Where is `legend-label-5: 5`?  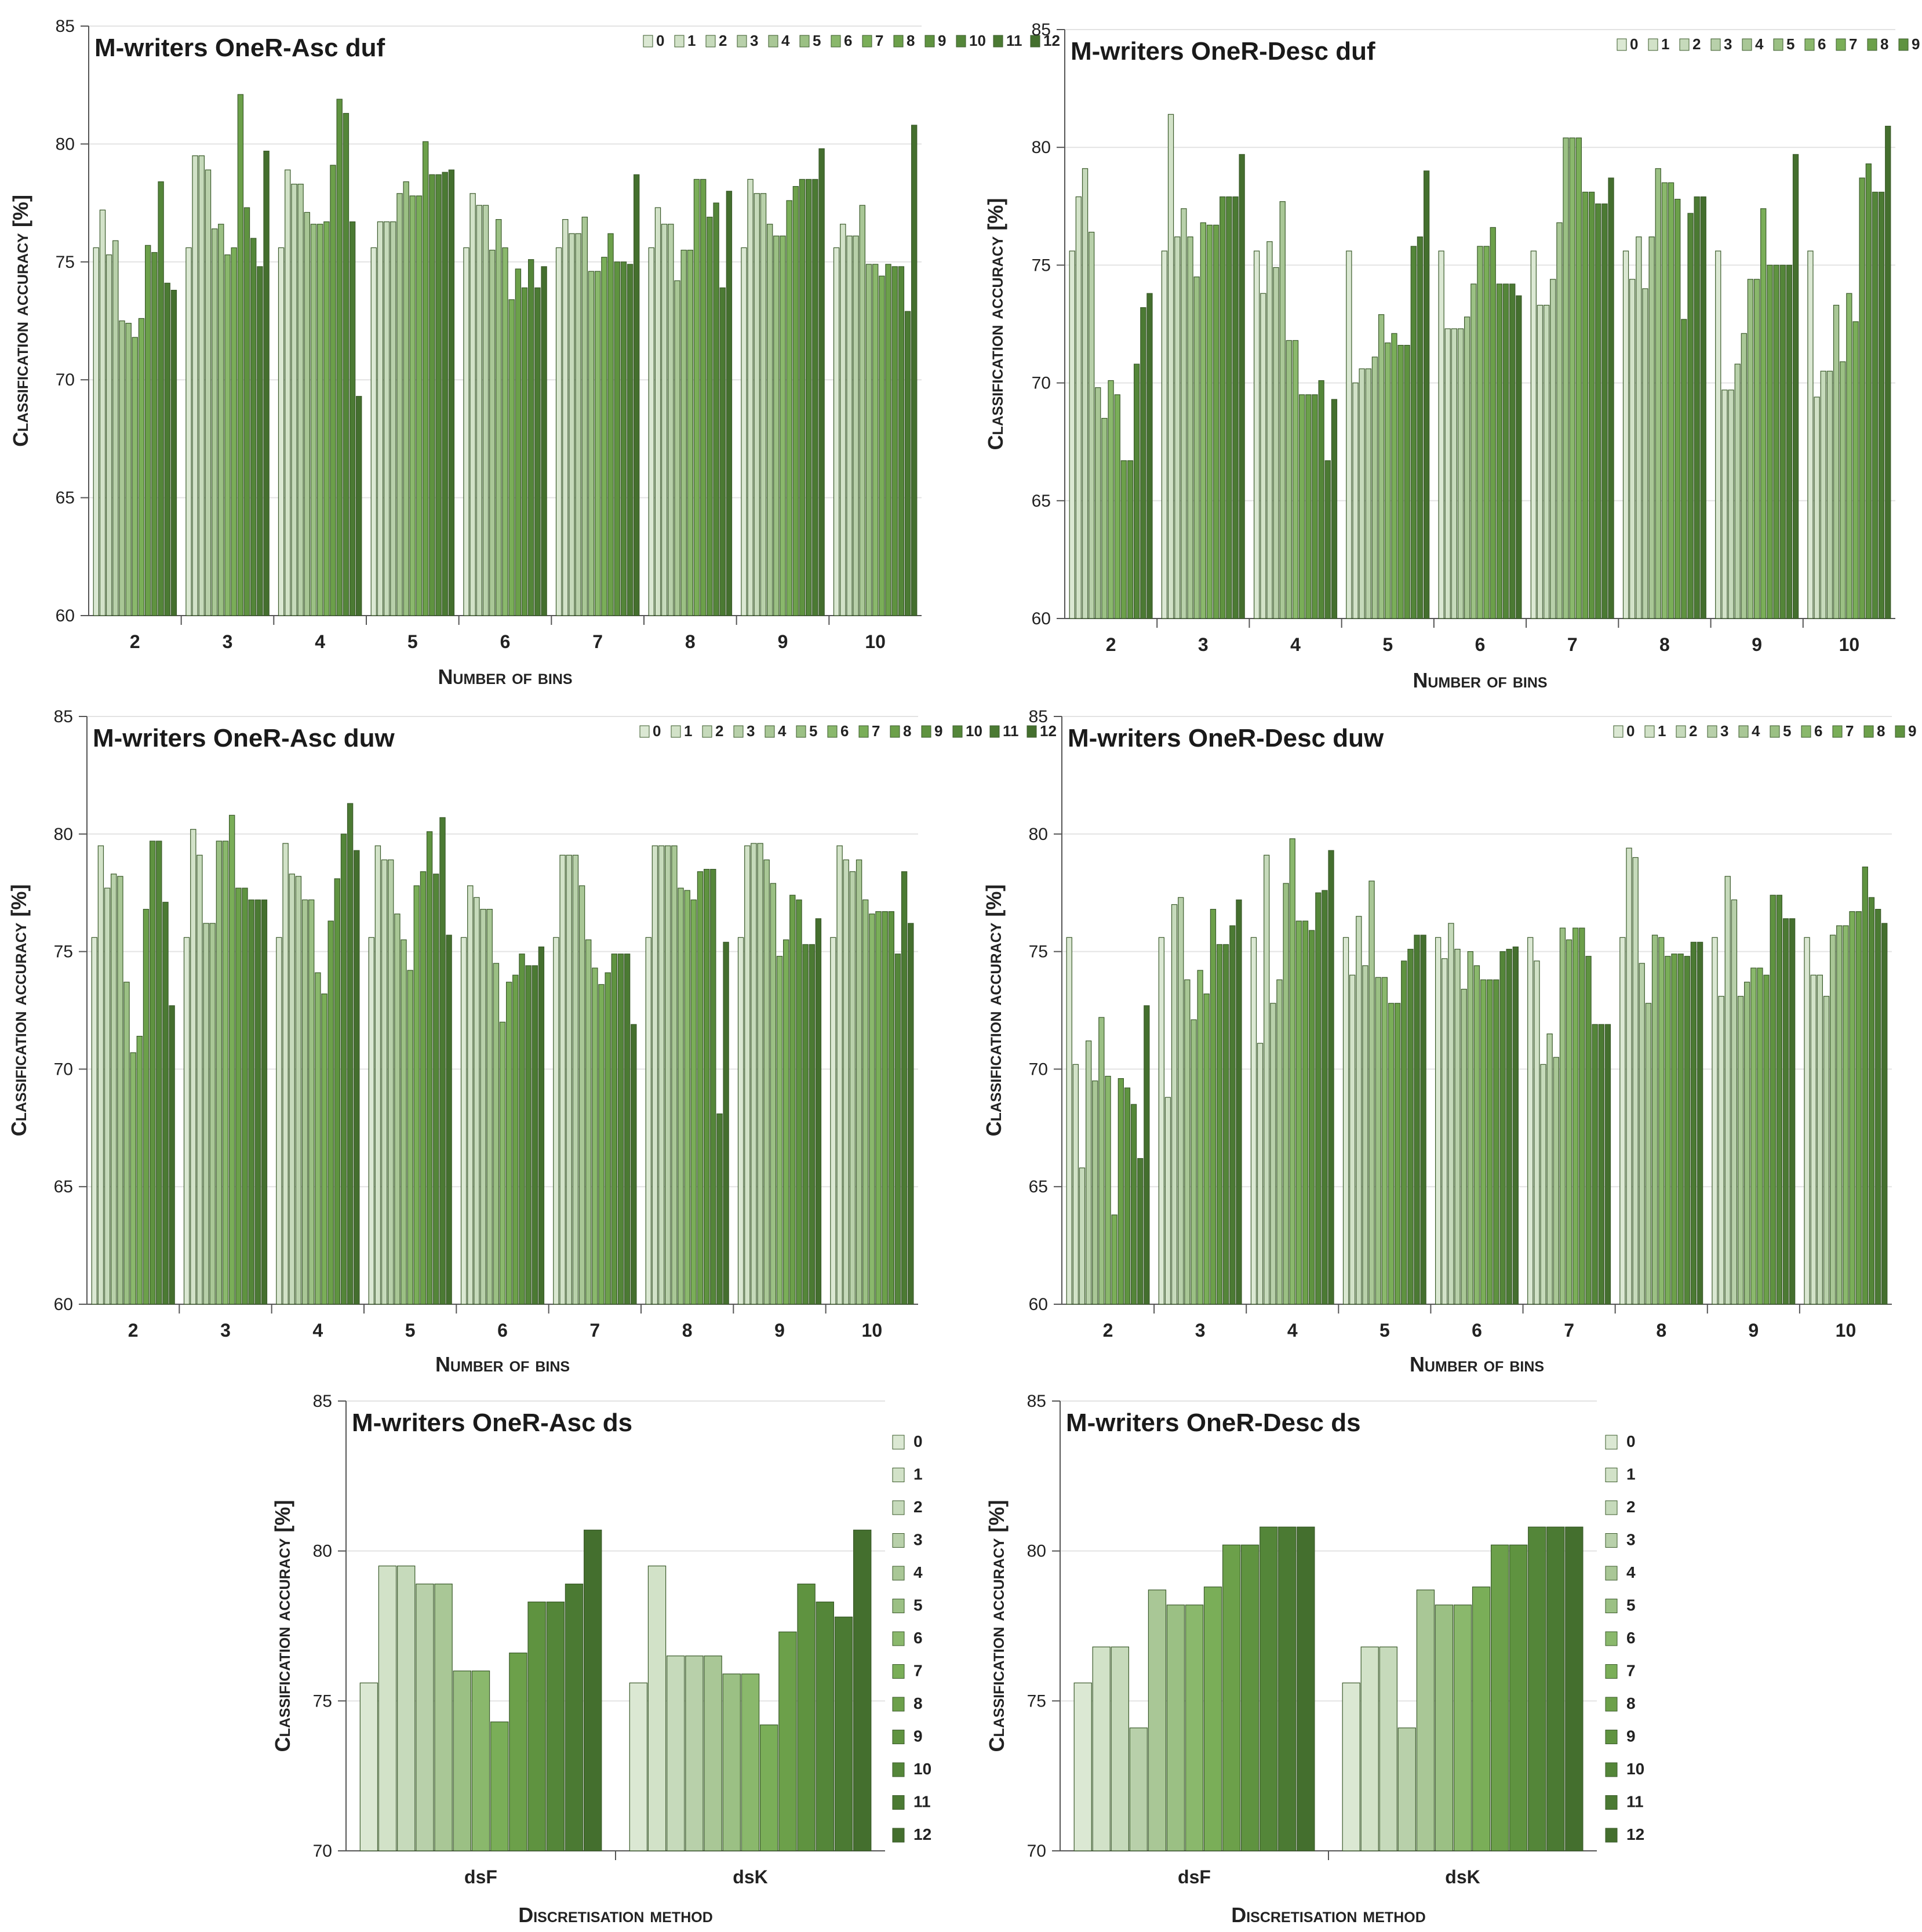 legend-label-5: 5 is located at coordinates (1790, 44).